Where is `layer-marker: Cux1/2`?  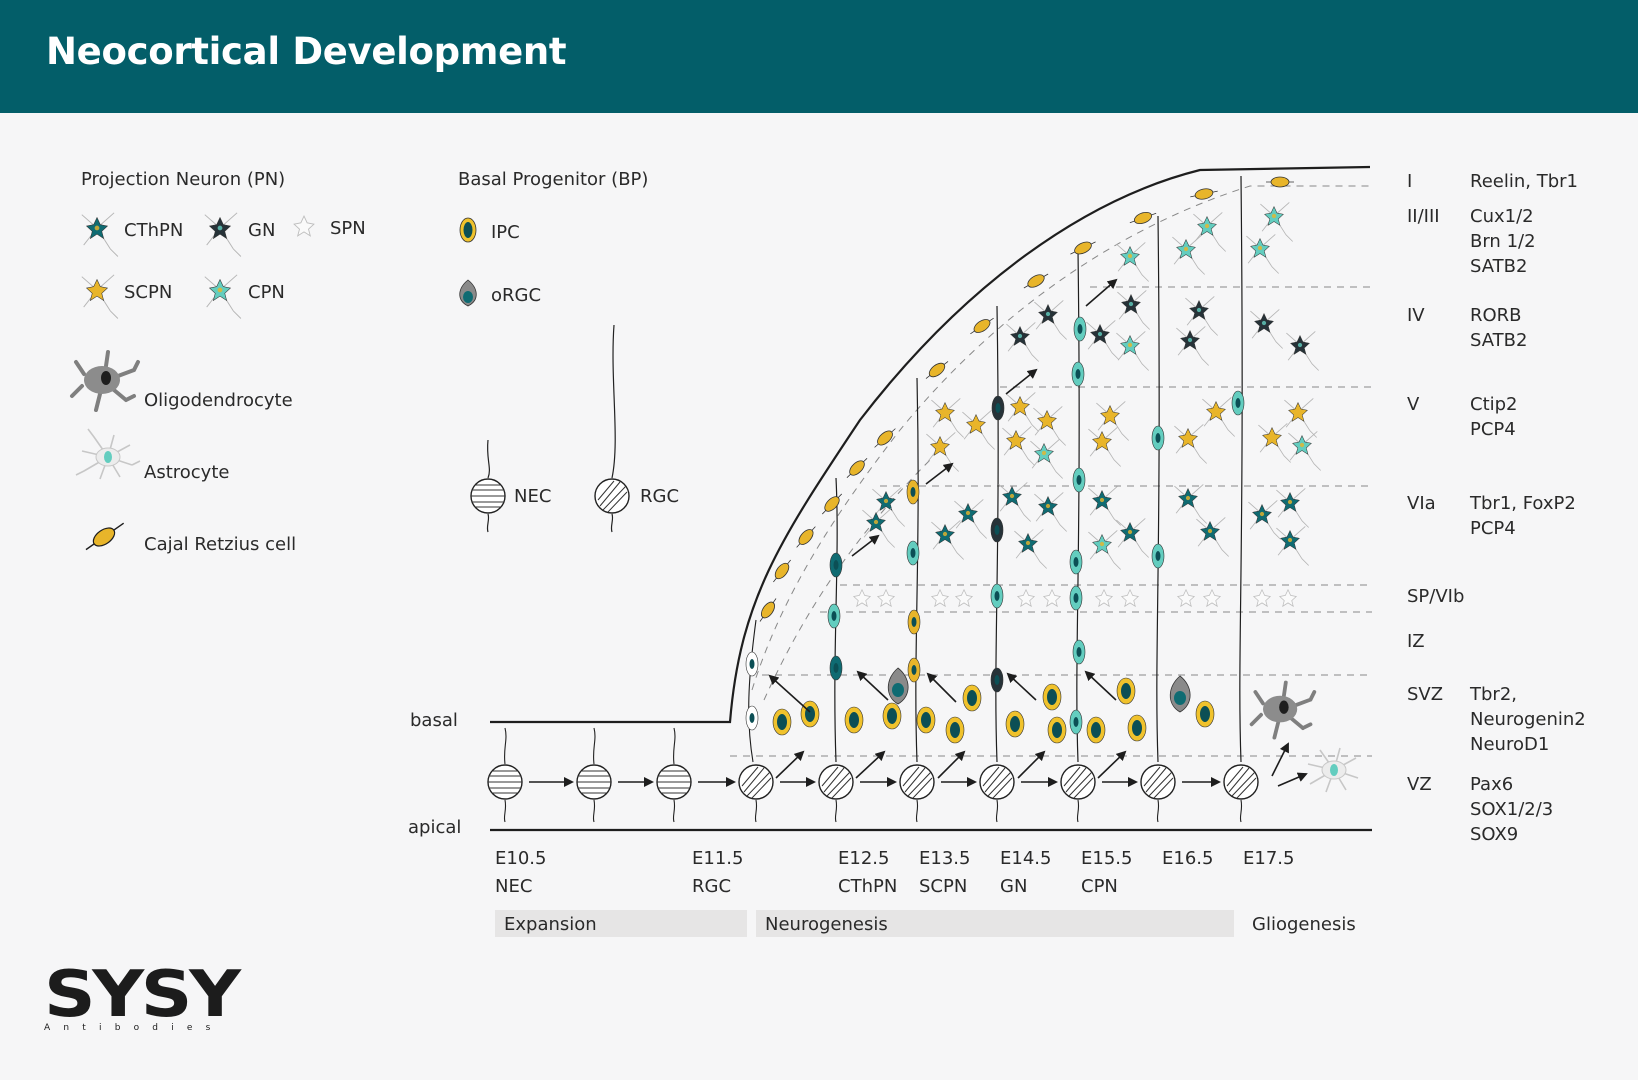 layer-marker: Cux1/2 is located at coordinates (1502, 216).